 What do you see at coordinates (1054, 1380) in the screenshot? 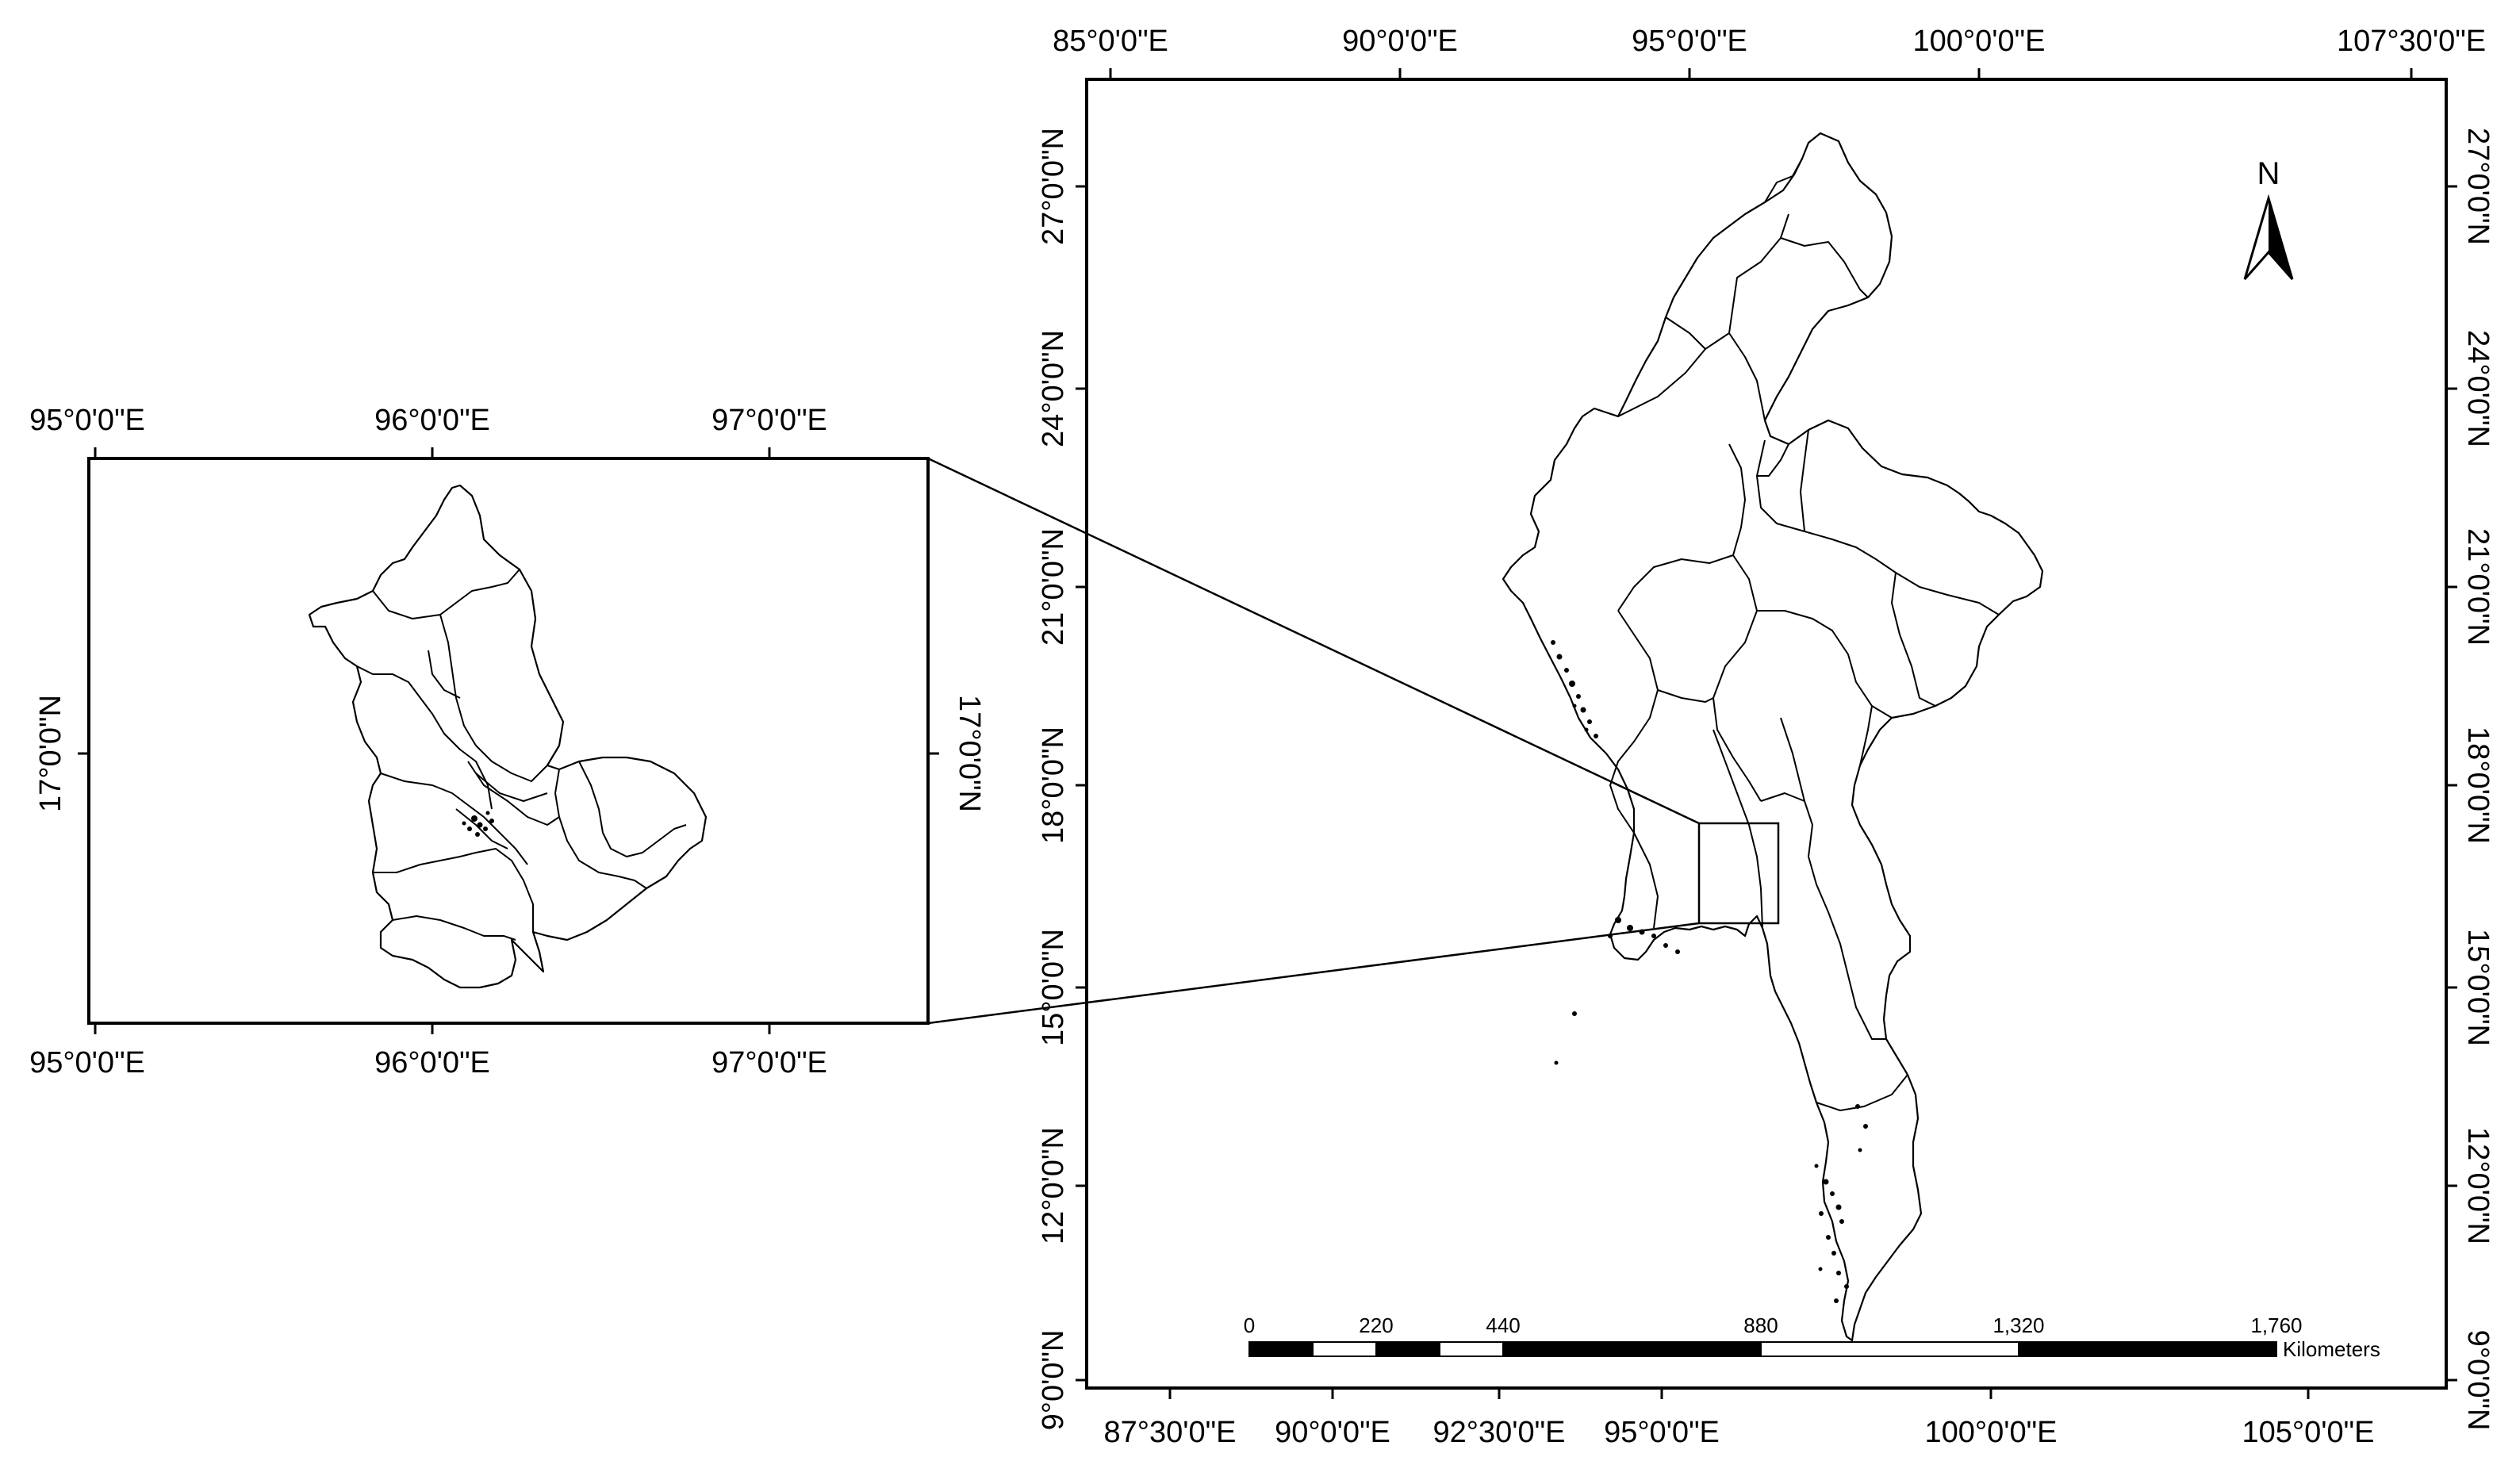
I see `main-left-lat-label-6: 9°0'0"N` at bounding box center [1054, 1380].